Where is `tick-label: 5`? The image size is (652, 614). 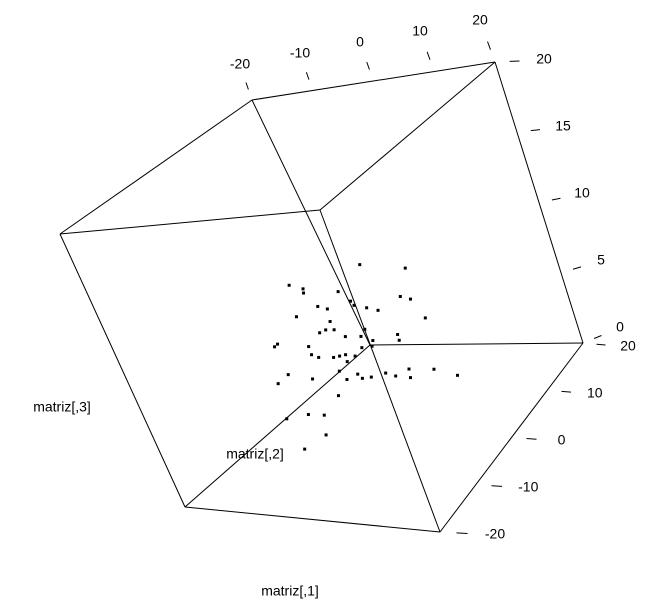 tick-label: 5 is located at coordinates (601, 260).